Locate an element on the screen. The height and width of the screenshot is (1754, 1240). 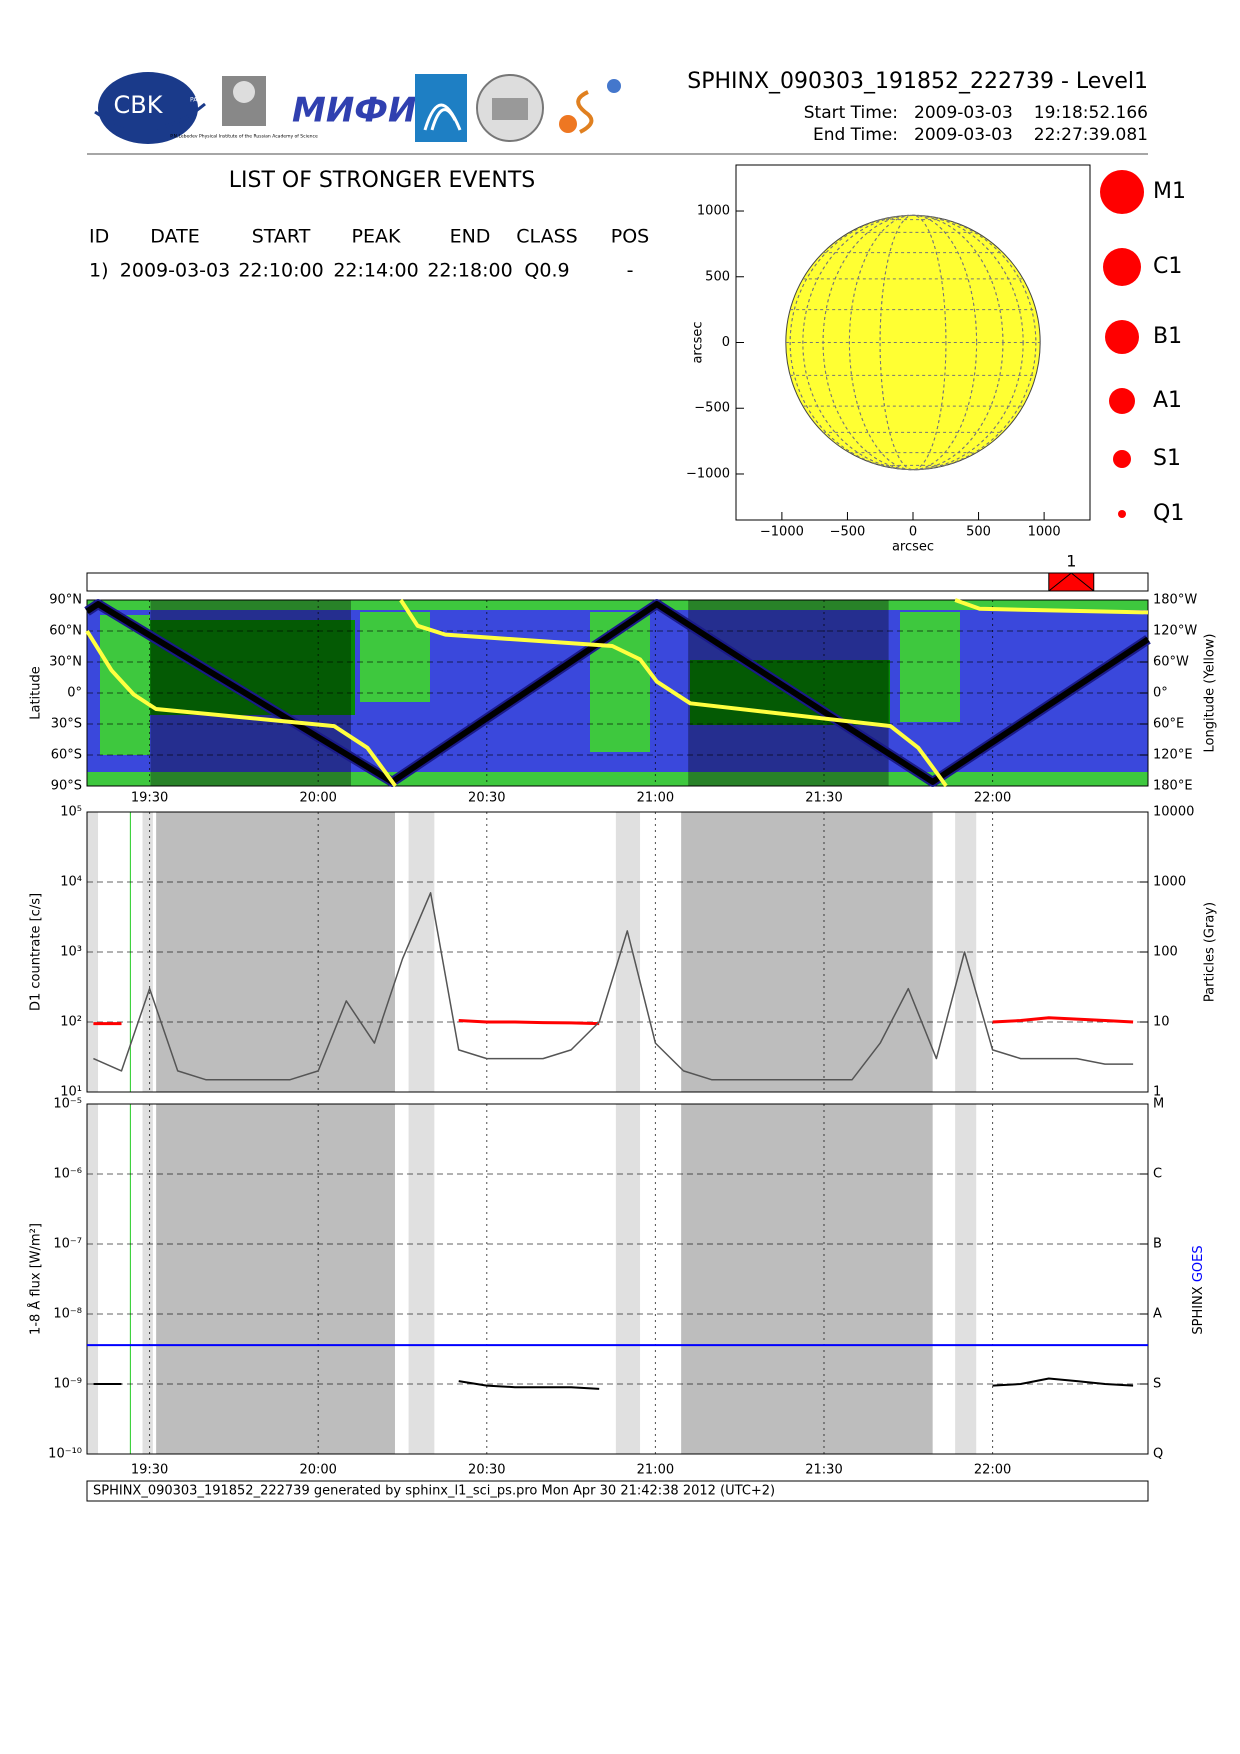
y-tick-label: 10⁵ is located at coordinates (71, 812).